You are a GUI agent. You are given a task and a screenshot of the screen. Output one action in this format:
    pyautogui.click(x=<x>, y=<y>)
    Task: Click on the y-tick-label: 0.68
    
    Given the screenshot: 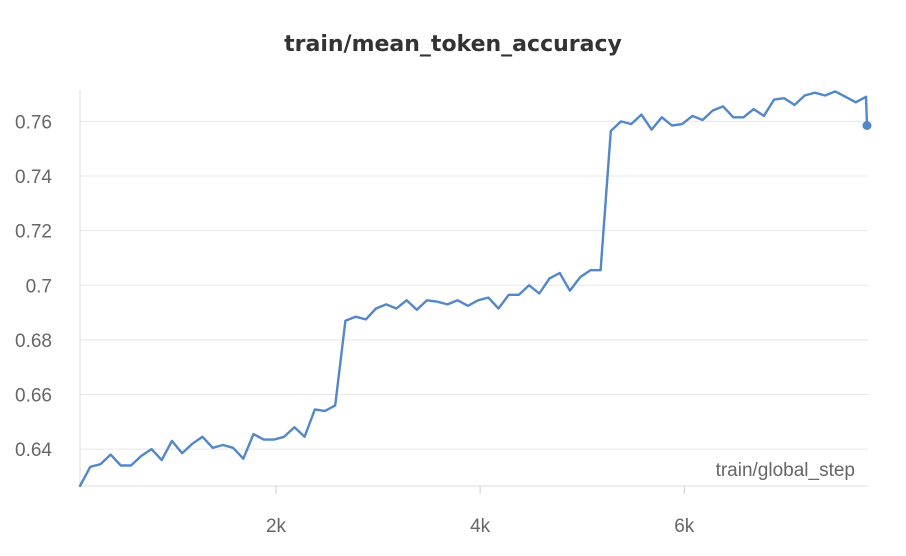 What is the action you would take?
    pyautogui.click(x=33, y=341)
    